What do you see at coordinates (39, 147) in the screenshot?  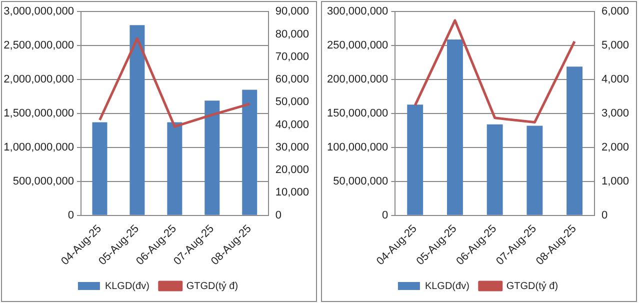 I see `y-tick-label: 1,000,000,000` at bounding box center [39, 147].